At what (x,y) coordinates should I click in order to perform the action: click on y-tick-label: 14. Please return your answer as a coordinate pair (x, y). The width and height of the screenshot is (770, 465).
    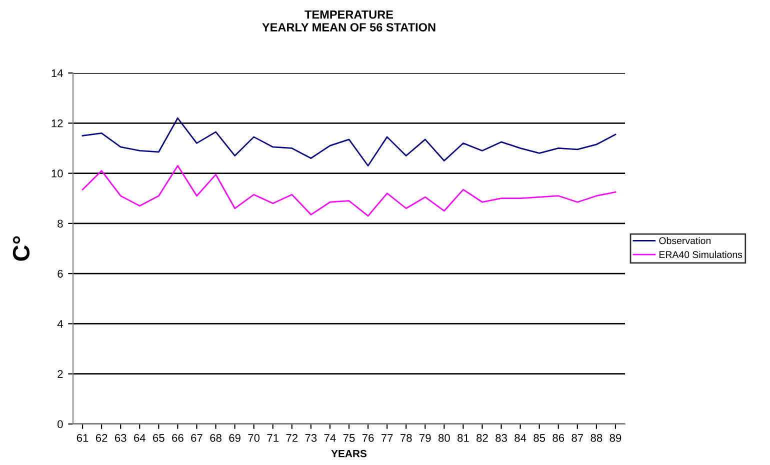
    Looking at the image, I should click on (57, 73).